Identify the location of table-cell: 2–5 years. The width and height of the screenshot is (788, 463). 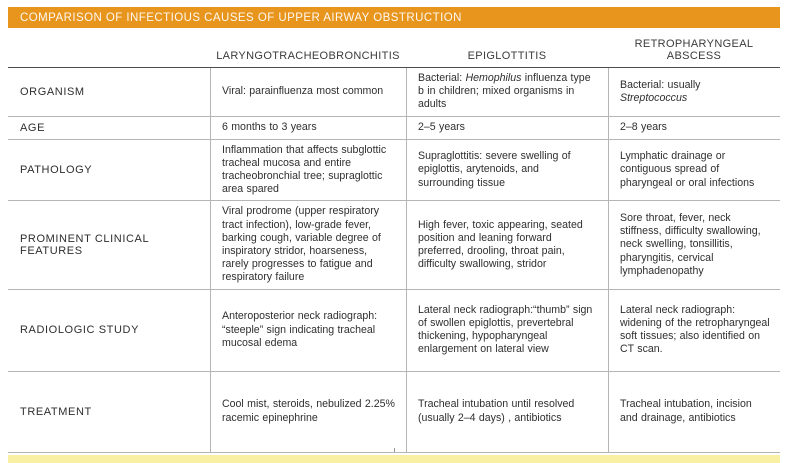
(507, 127).